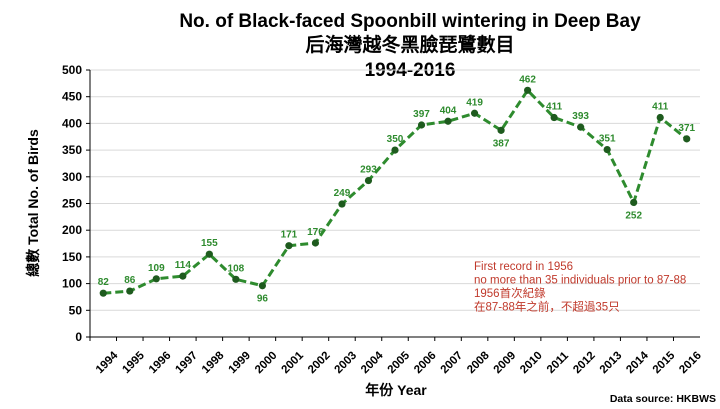  Describe the element at coordinates (584, 363) in the screenshot. I see `x-tick-label: 2012` at that location.